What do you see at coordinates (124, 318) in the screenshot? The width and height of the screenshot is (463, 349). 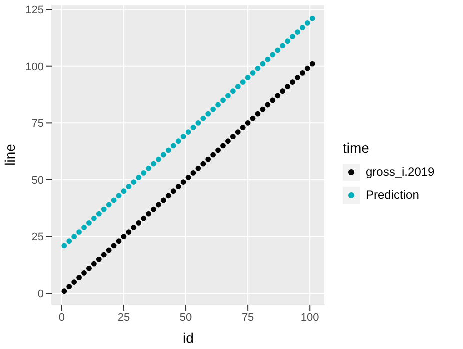 I see `x-tick-label: 25` at bounding box center [124, 318].